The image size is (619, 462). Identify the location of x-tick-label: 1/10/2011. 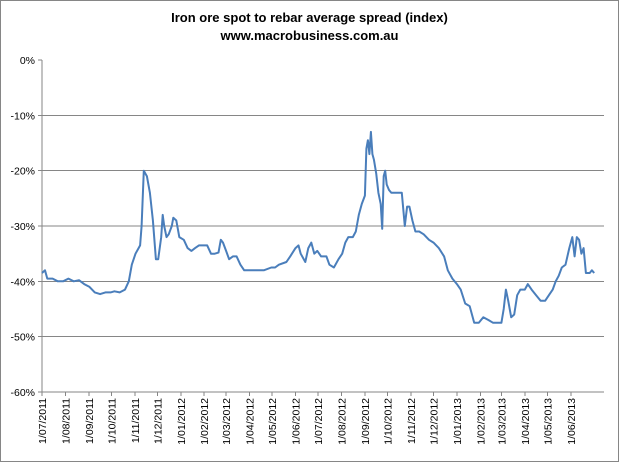
(112, 421).